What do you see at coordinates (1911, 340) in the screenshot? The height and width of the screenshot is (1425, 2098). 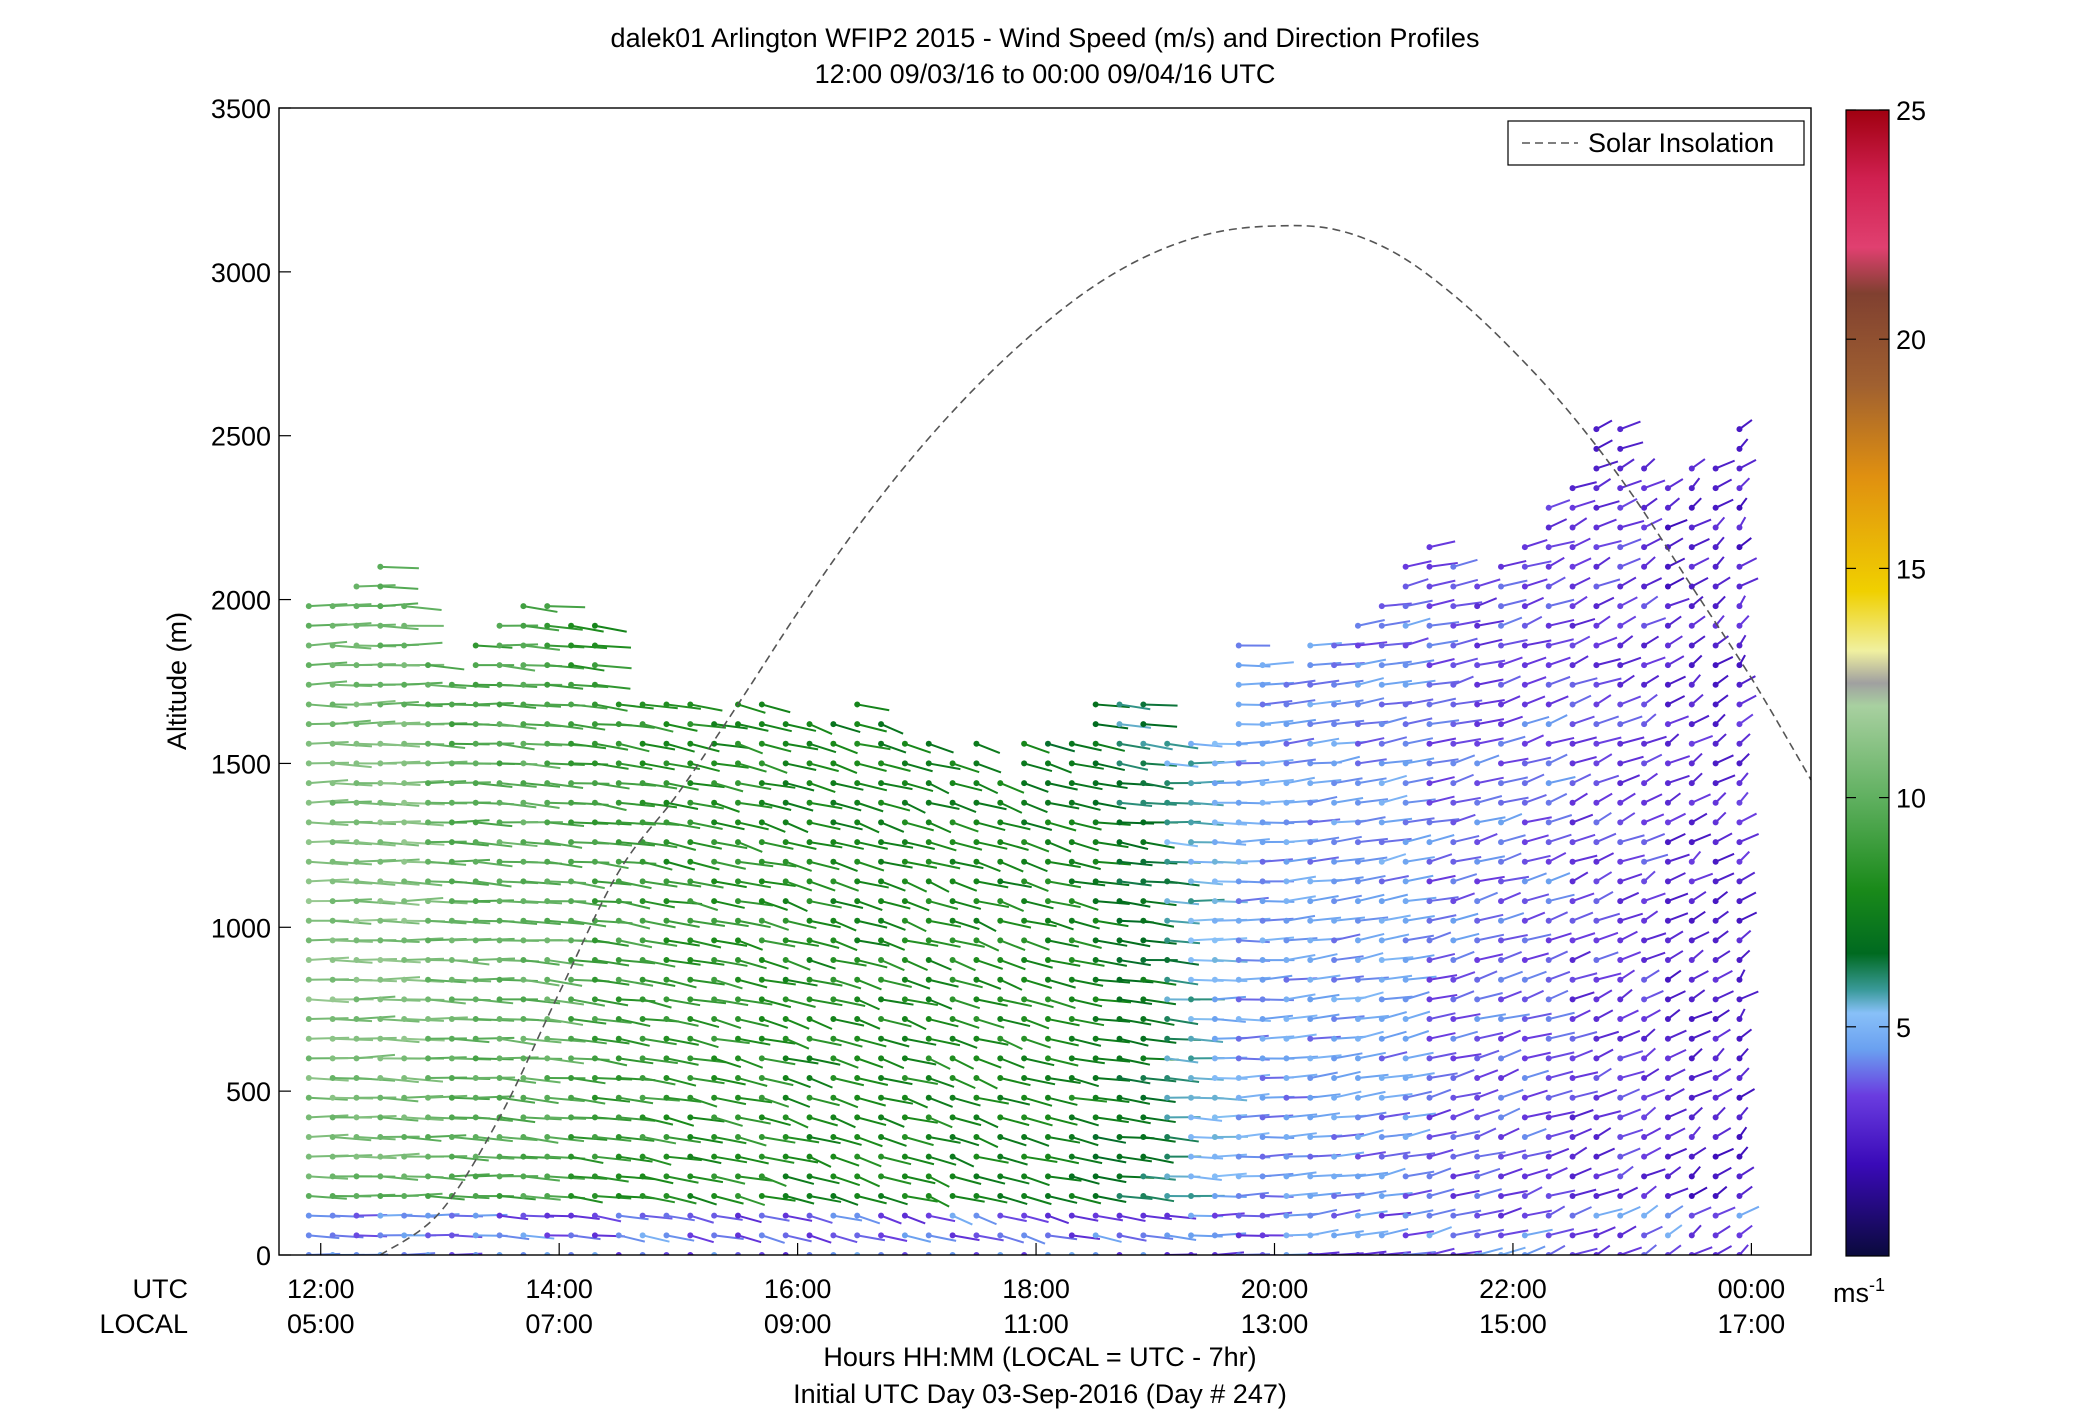 I see `colorbar-tick-label: 20` at bounding box center [1911, 340].